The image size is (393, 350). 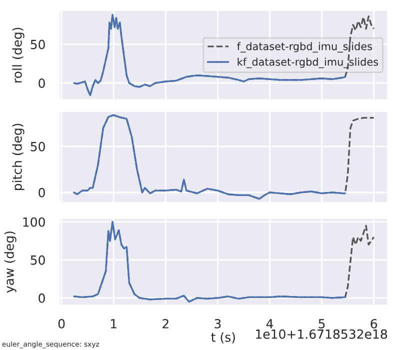 I want to click on x-tick-label: 2, so click(x=165, y=323).